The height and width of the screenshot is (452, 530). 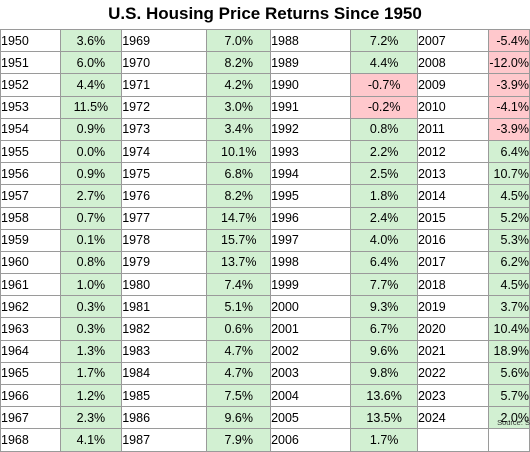 I want to click on year-cell: 1951, so click(x=30, y=63).